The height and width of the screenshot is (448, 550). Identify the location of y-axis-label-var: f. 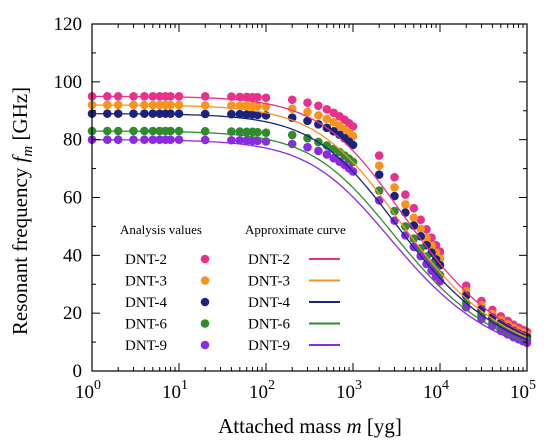
(20, 157).